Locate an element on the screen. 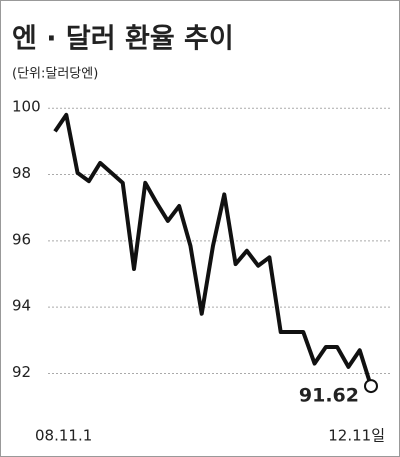 The height and width of the screenshot is (457, 400). x-tick-label: 08.11.1 is located at coordinates (63, 436).